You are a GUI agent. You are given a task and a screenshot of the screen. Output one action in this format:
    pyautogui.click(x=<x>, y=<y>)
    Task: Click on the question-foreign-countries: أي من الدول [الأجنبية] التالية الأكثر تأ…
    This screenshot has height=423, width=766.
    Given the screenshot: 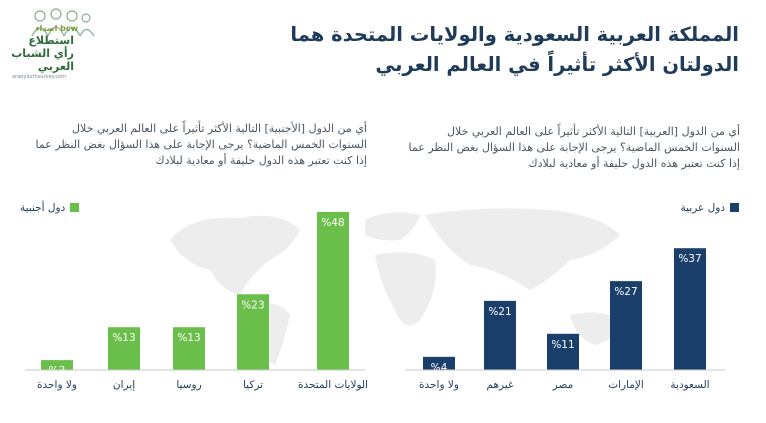 What is the action you would take?
    pyautogui.click(x=201, y=144)
    